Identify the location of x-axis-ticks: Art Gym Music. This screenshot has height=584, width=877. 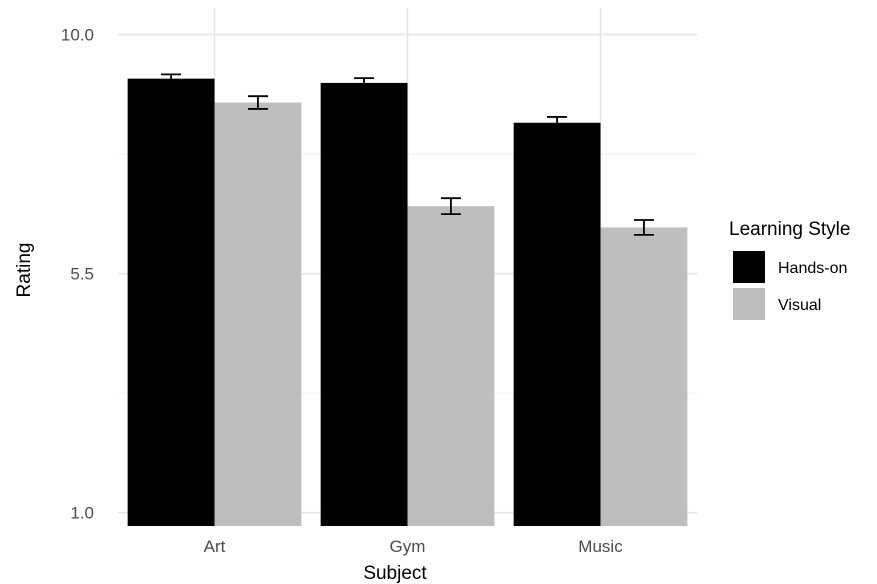
(414, 546).